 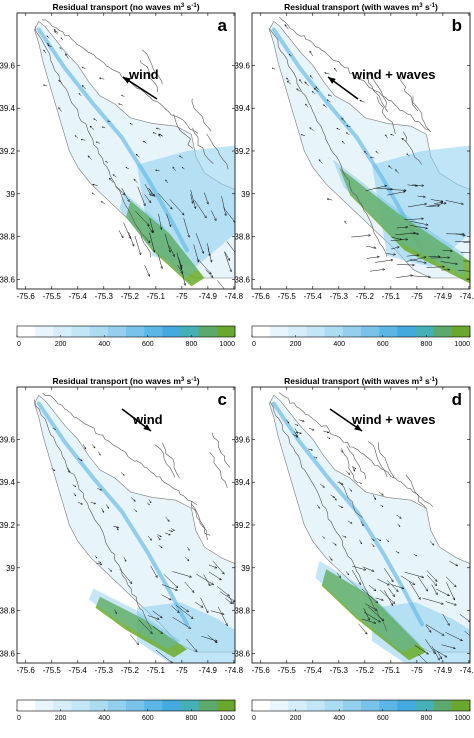 What do you see at coordinates (287, 296) in the screenshot?
I see `x-tick-label: -75.5` at bounding box center [287, 296].